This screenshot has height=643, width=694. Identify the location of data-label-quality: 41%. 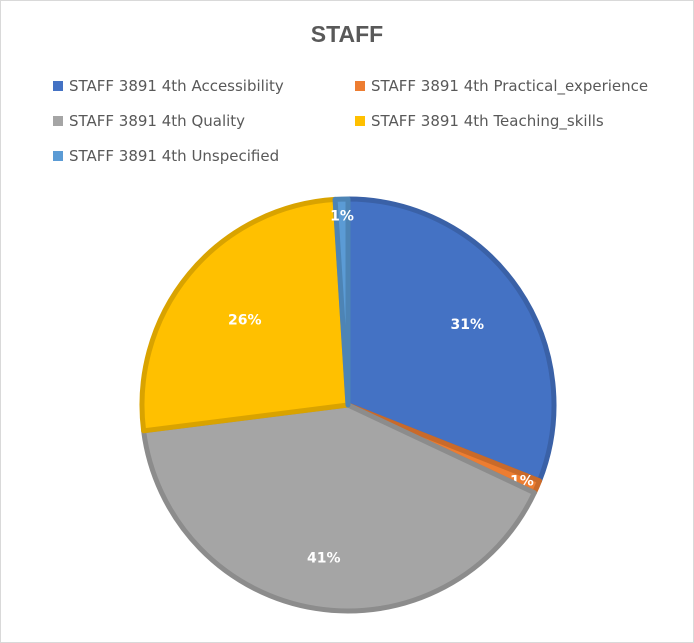
(324, 559).